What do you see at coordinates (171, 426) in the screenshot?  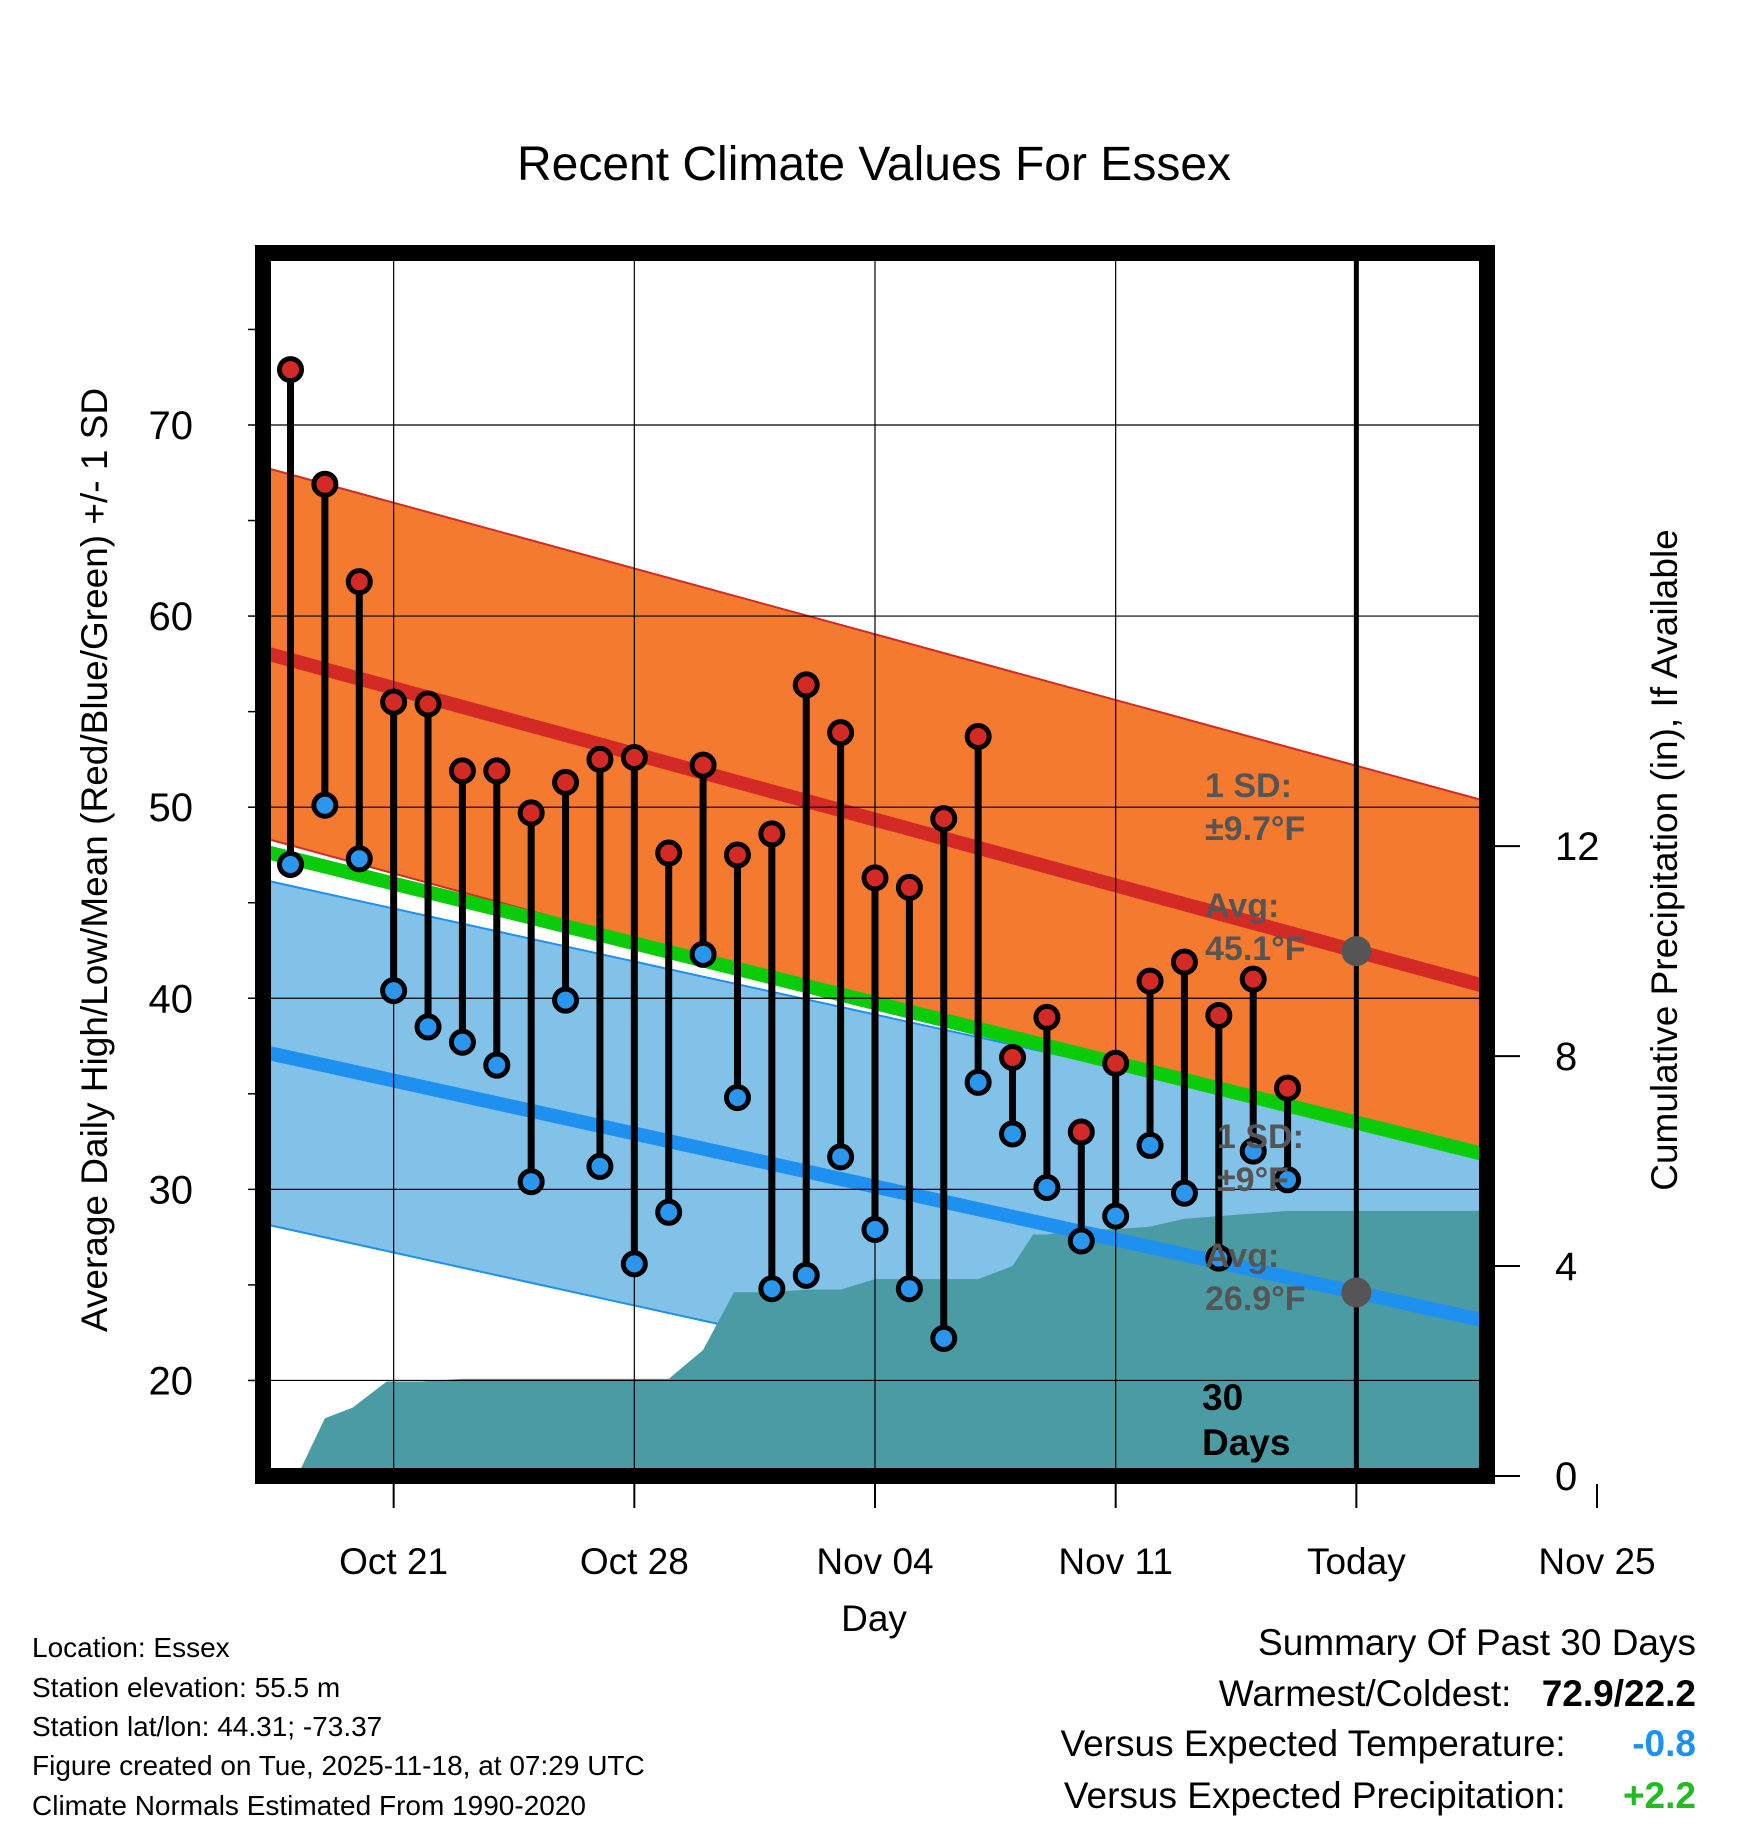 I see `y-left-tick-label: 70` at bounding box center [171, 426].